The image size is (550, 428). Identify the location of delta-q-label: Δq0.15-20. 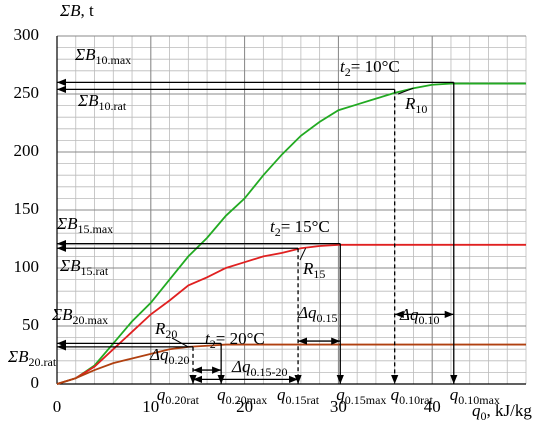
(259, 368).